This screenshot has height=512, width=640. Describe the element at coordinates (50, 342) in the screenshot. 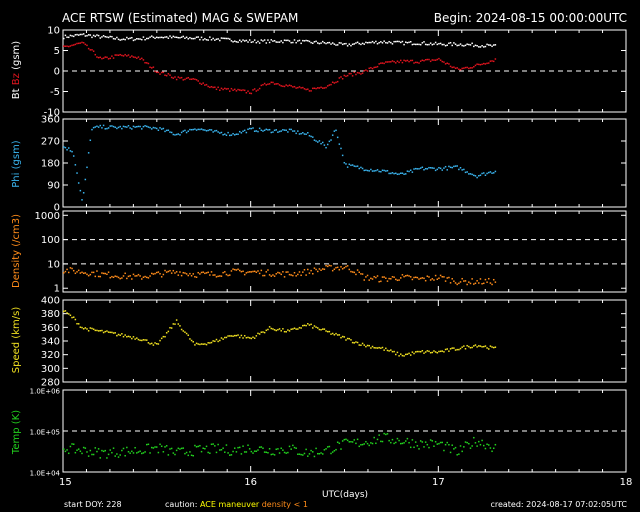

I see `y-tick-label: 340` at that location.